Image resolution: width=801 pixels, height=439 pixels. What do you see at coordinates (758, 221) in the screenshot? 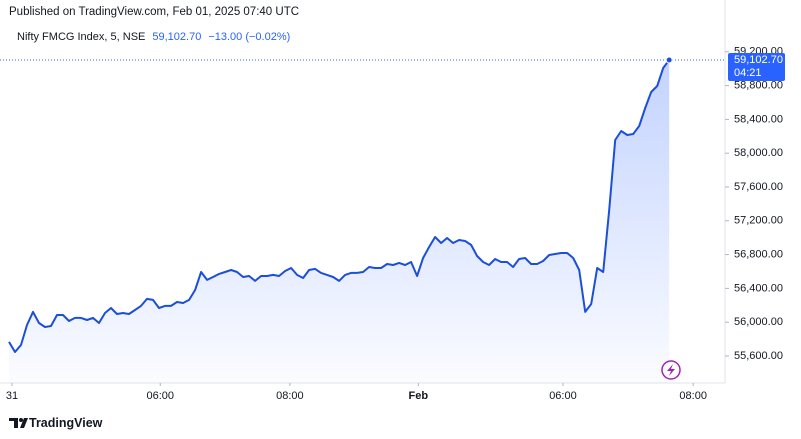
I see `y-tick-label: 57,200.00` at bounding box center [758, 221].